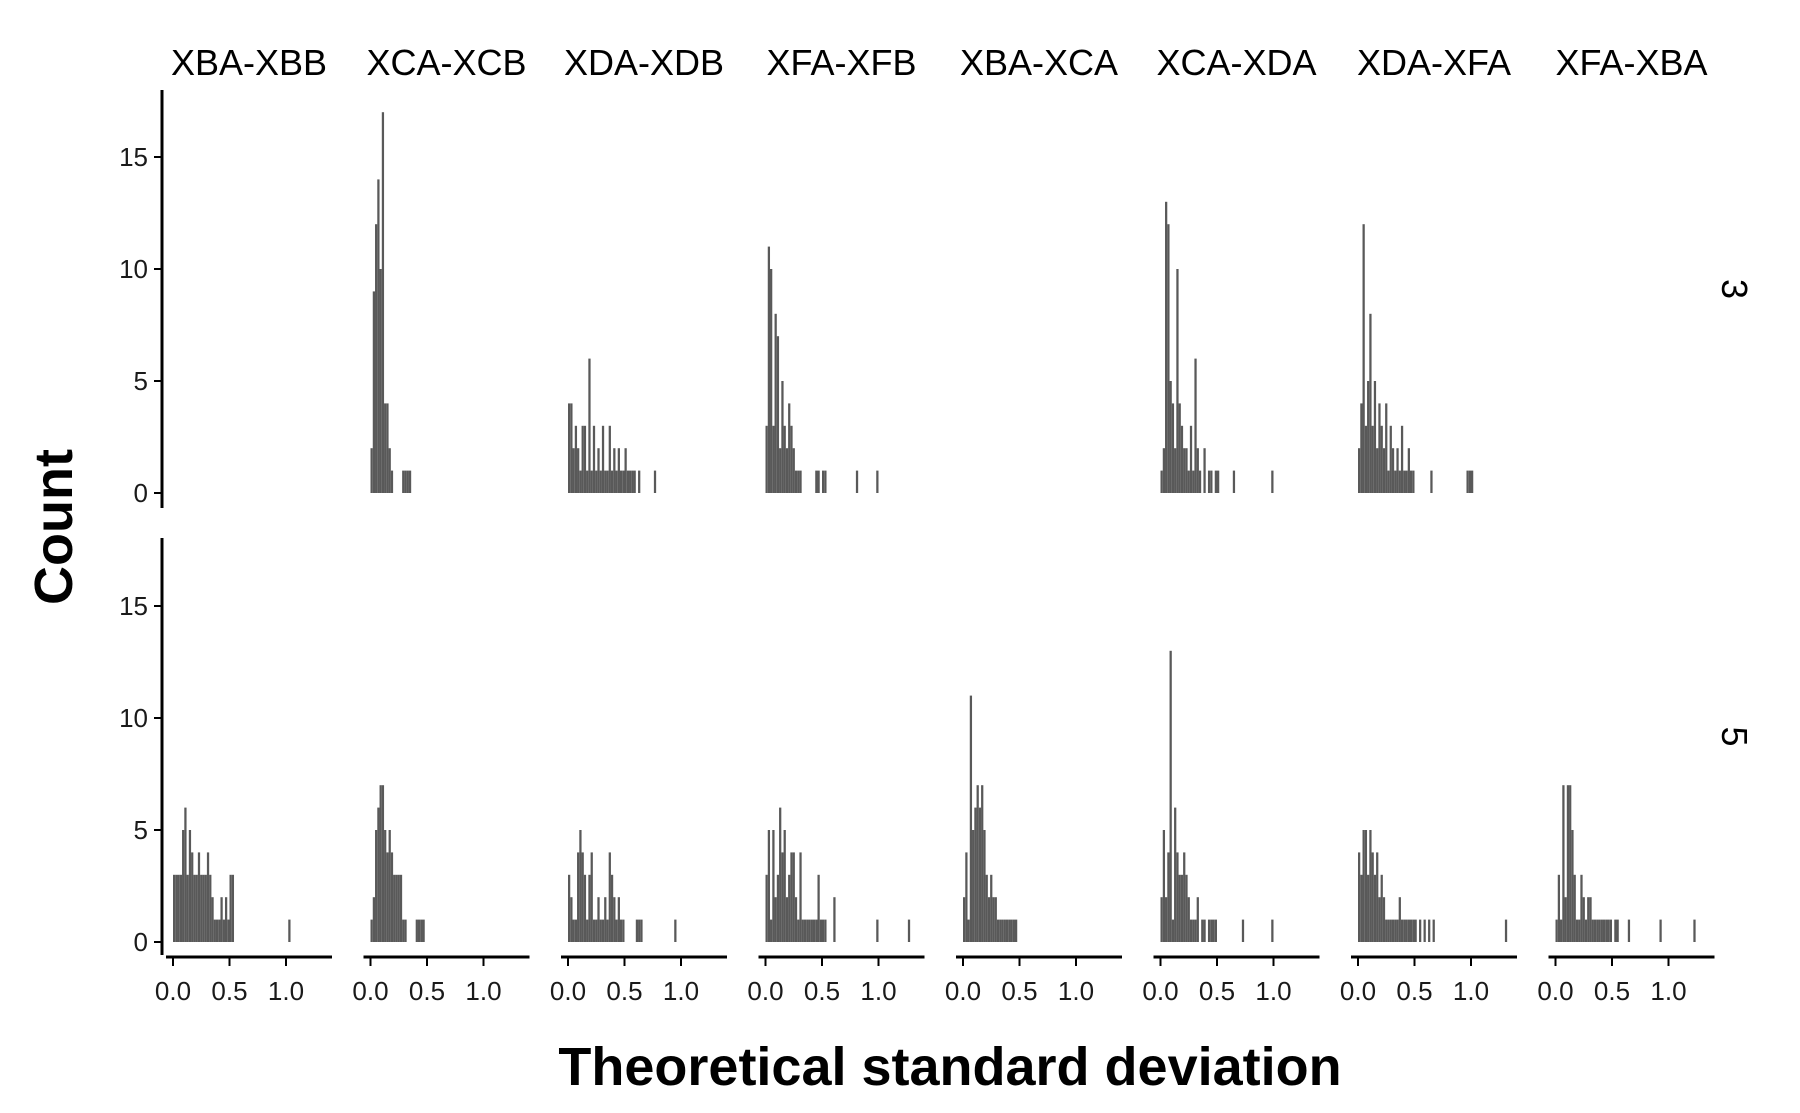 This screenshot has width=1800, height=1113. I want to click on panel-3-xfa-xfb, so click(822, 369).